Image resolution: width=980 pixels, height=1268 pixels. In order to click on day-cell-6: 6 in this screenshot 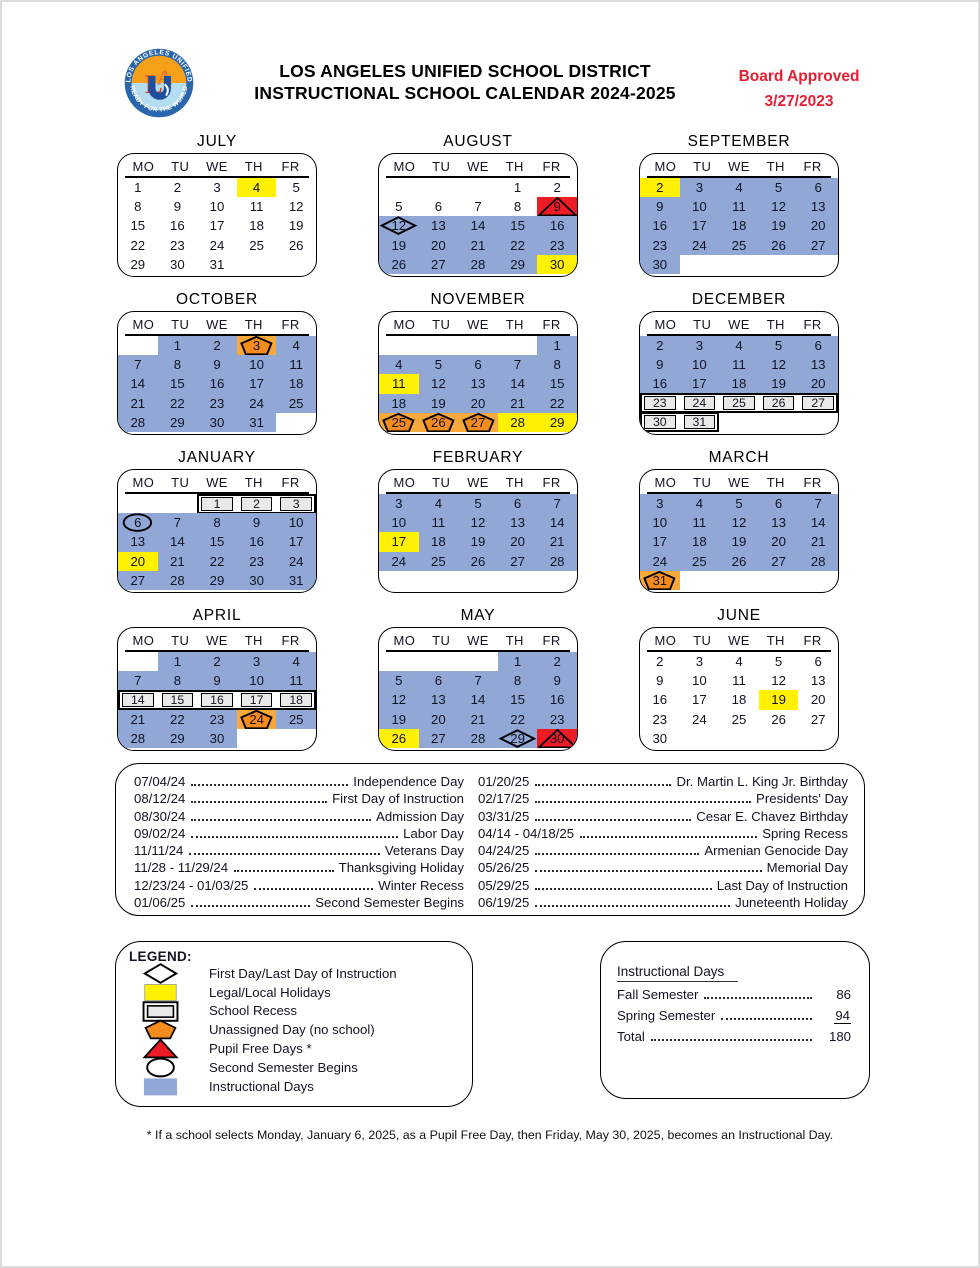, I will do `click(818, 661)`.